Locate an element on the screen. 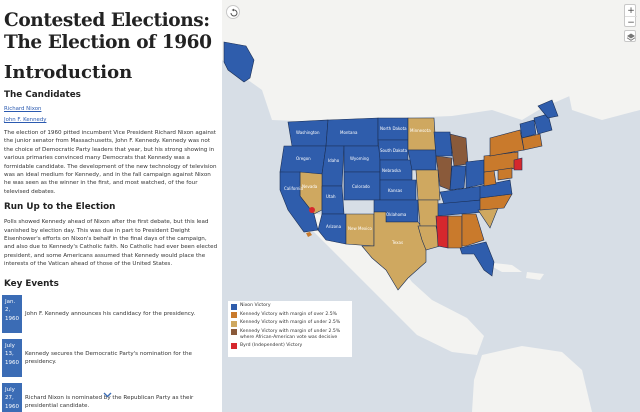 Image resolution: width=640 pixels, height=412 pixels. svg-text: Texas is located at coordinates (397, 242).